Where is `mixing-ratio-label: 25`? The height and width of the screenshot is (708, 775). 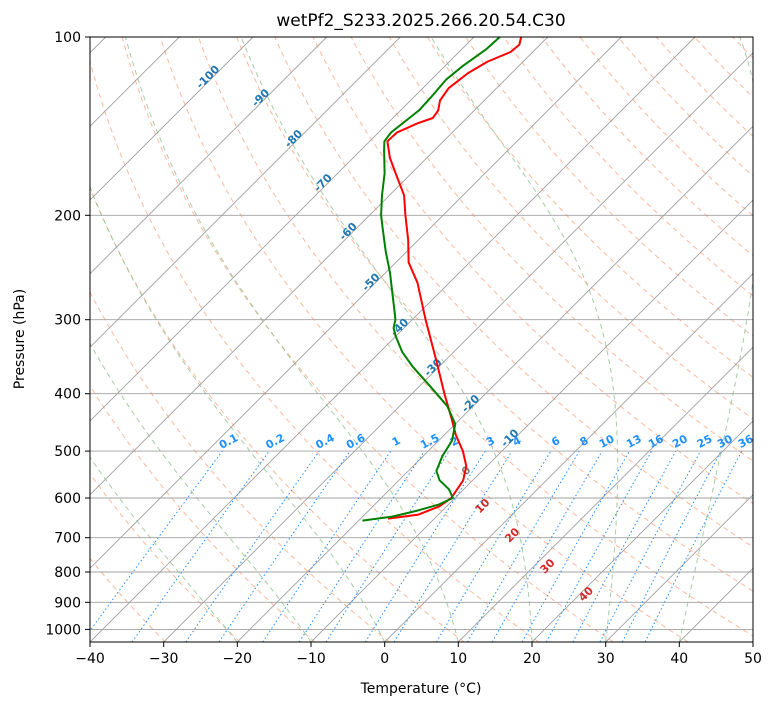 mixing-ratio-label: 25 is located at coordinates (705, 441).